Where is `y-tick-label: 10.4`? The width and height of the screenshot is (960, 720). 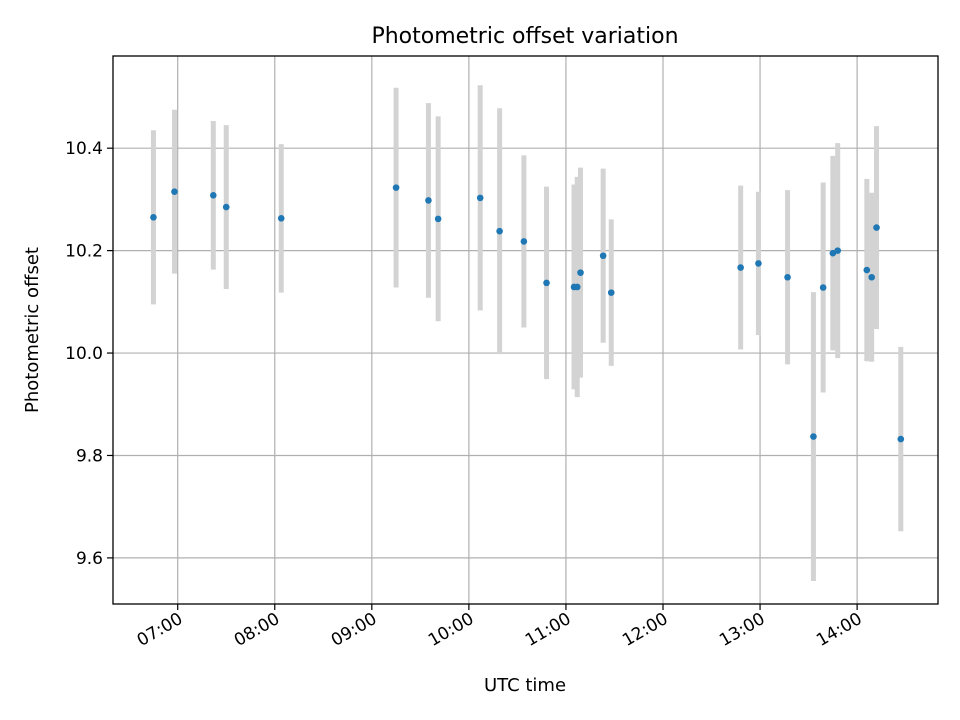
y-tick-label: 10.4 is located at coordinates (84, 149).